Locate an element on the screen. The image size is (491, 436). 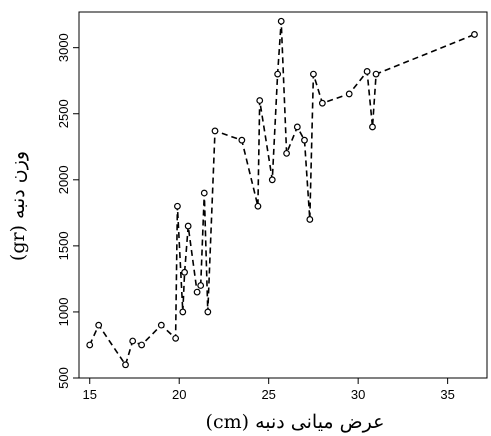
y-axis-title: وزن دنبه (gr) is located at coordinates (18, 206).